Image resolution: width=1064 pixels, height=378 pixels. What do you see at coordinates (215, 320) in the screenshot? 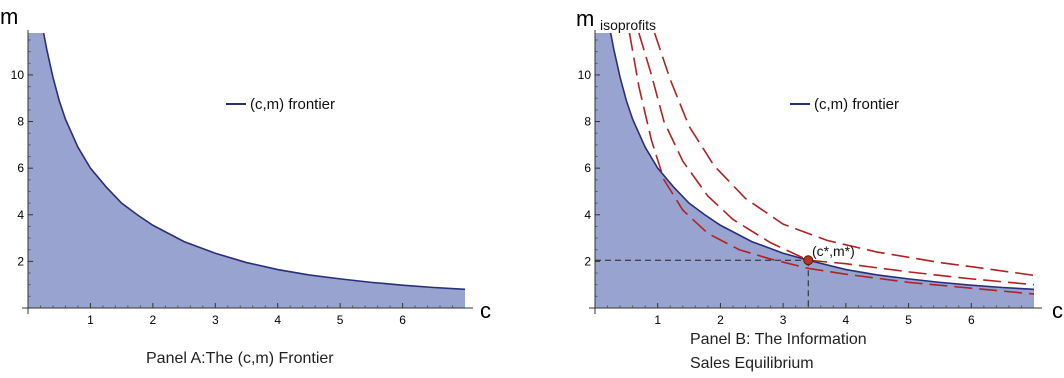
I see `panel-a-x-tick-label: 3` at bounding box center [215, 320].